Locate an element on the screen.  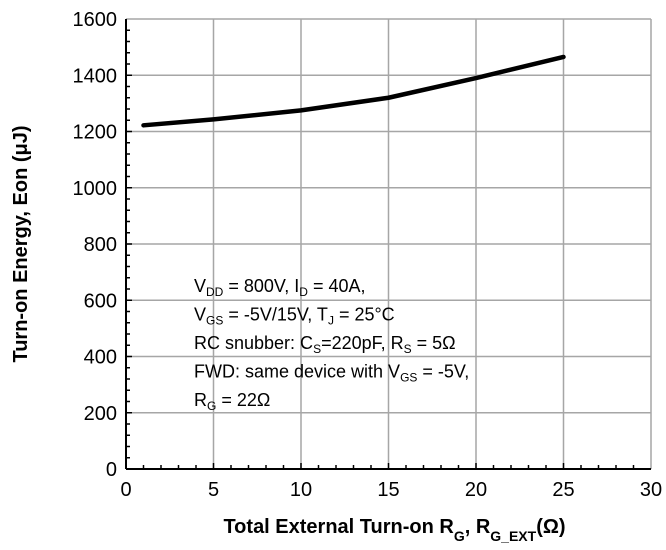
annotation-text: = 5Ω is located at coordinates (434, 343).